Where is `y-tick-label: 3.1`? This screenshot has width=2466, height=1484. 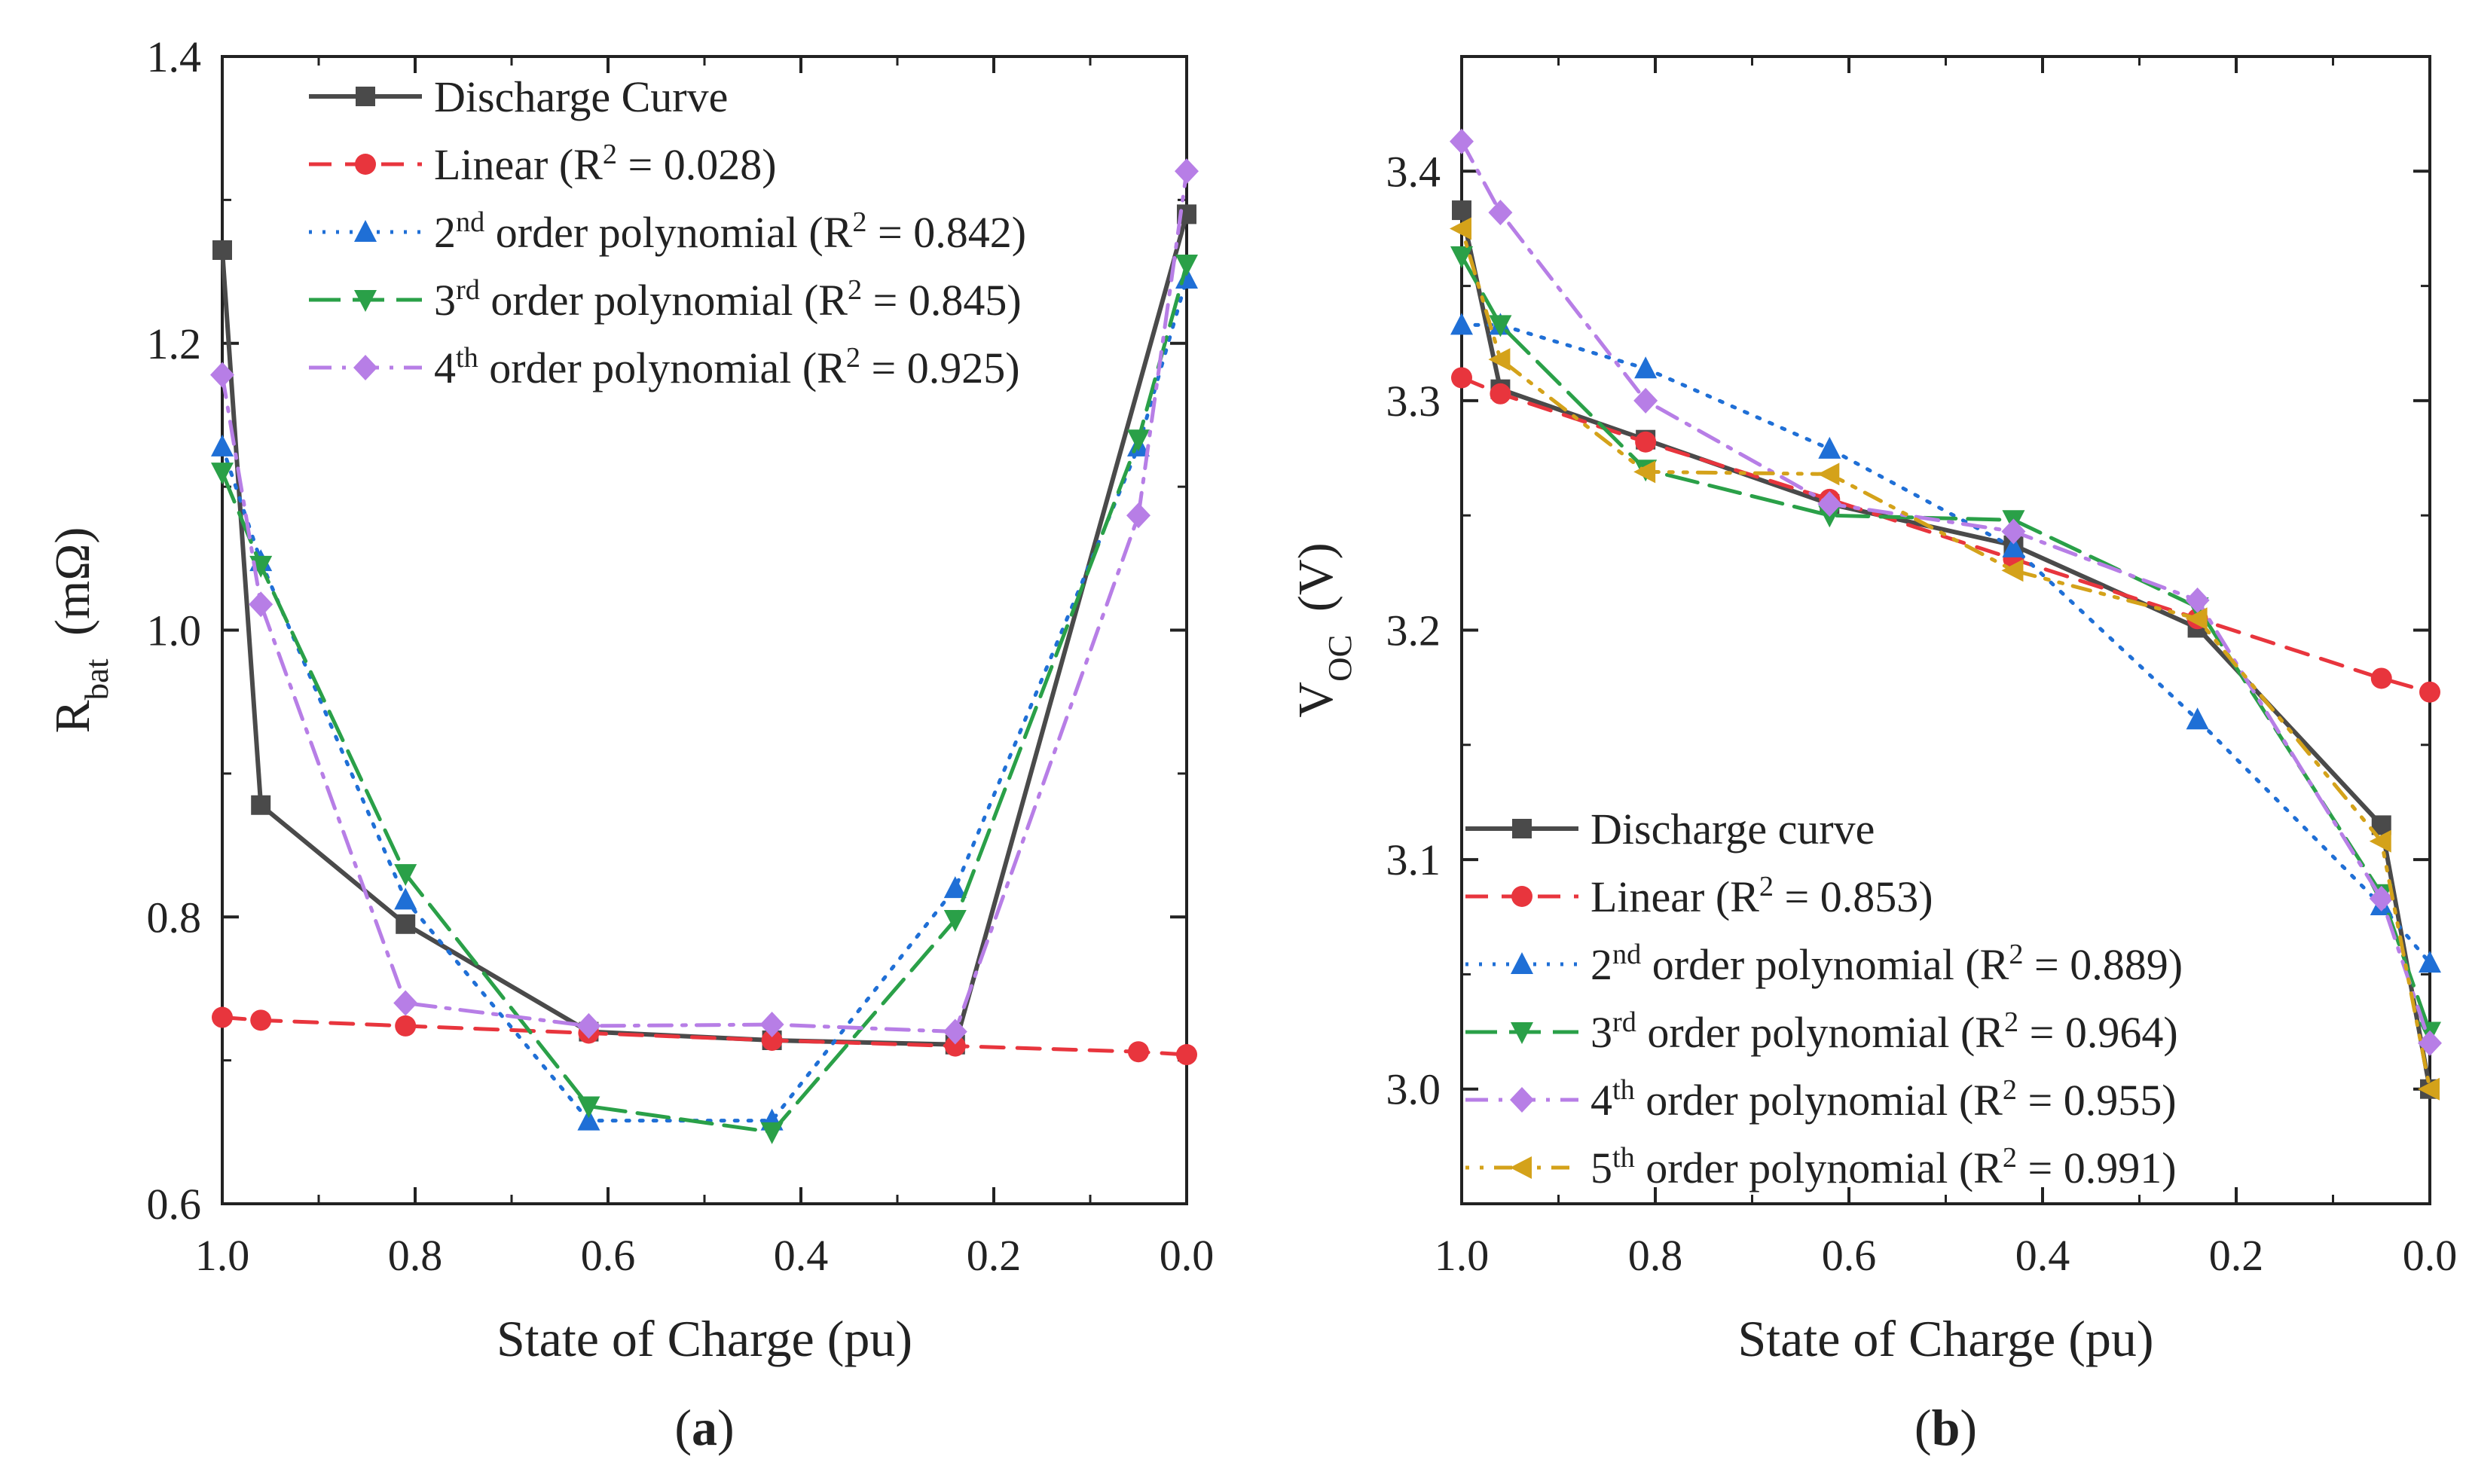 y-tick-label: 3.1 is located at coordinates (1413, 859).